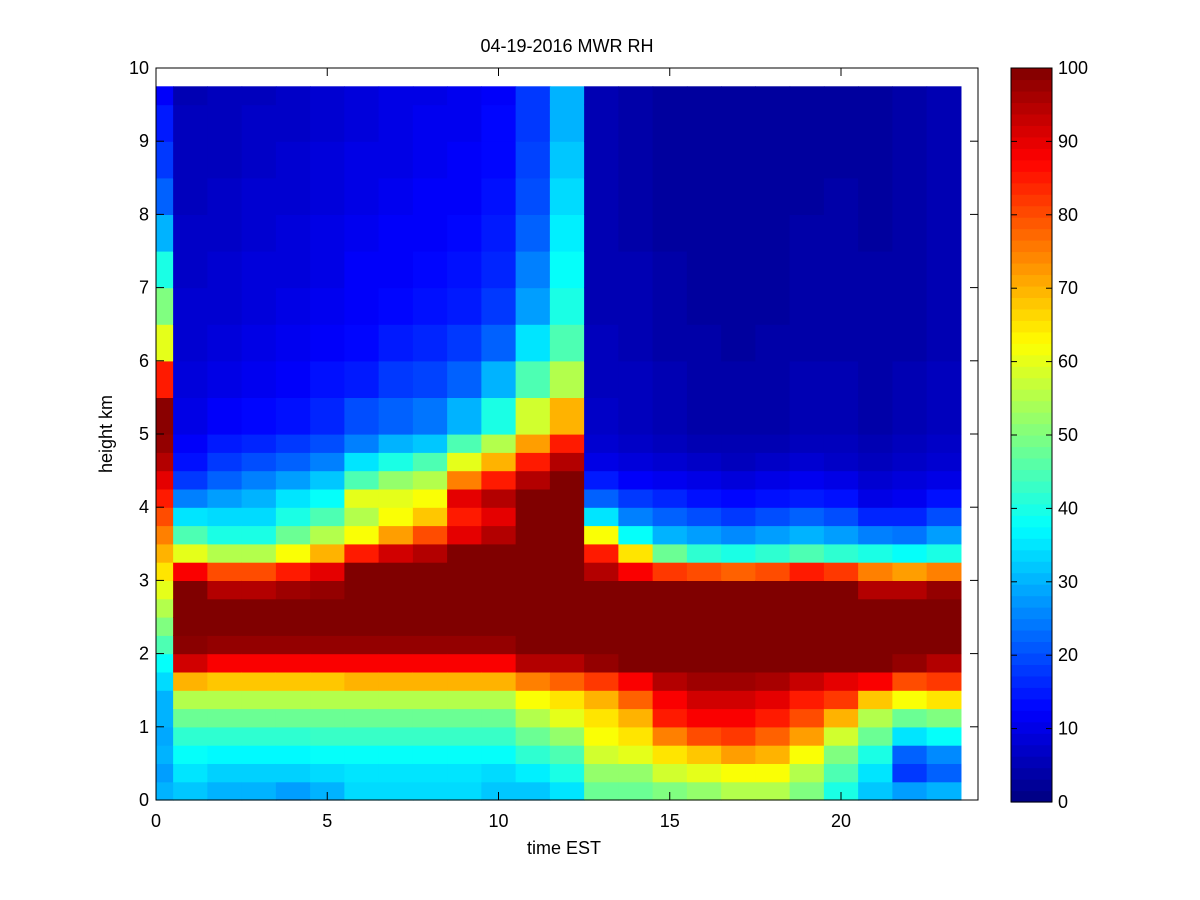  Describe the element at coordinates (564, 848) in the screenshot. I see `x-axis-label: time EST` at that location.